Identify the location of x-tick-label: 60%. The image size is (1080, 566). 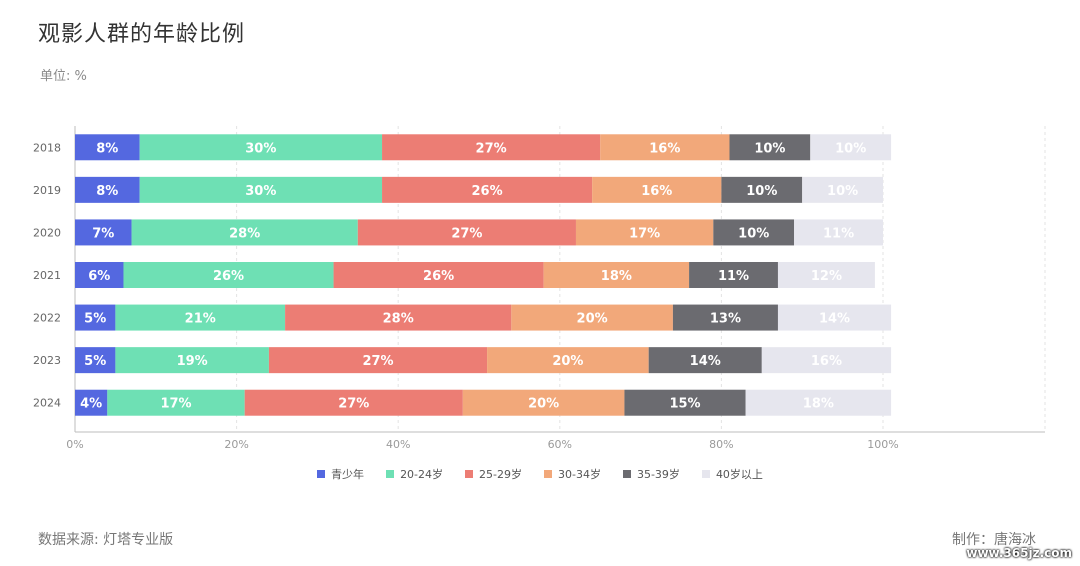
(560, 444).